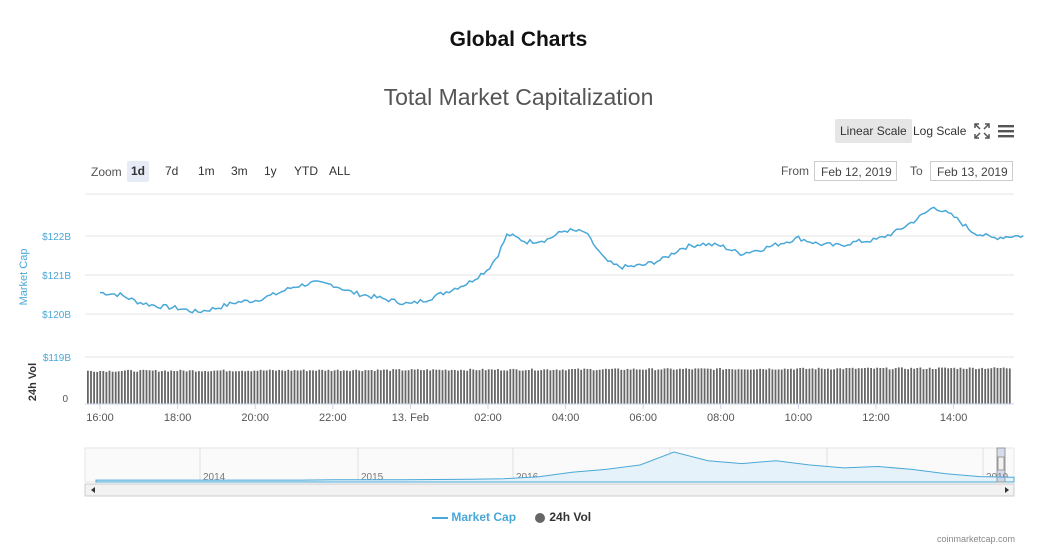  What do you see at coordinates (799, 418) in the screenshot?
I see `x-tick-label: 10:00` at bounding box center [799, 418].